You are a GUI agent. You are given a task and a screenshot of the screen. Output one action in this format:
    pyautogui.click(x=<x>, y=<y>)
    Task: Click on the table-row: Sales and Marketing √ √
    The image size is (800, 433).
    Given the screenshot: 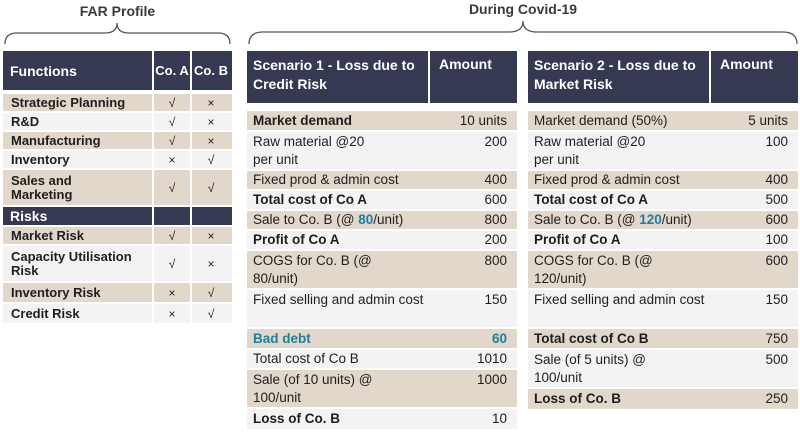 What is the action you would take?
    pyautogui.click(x=117, y=188)
    